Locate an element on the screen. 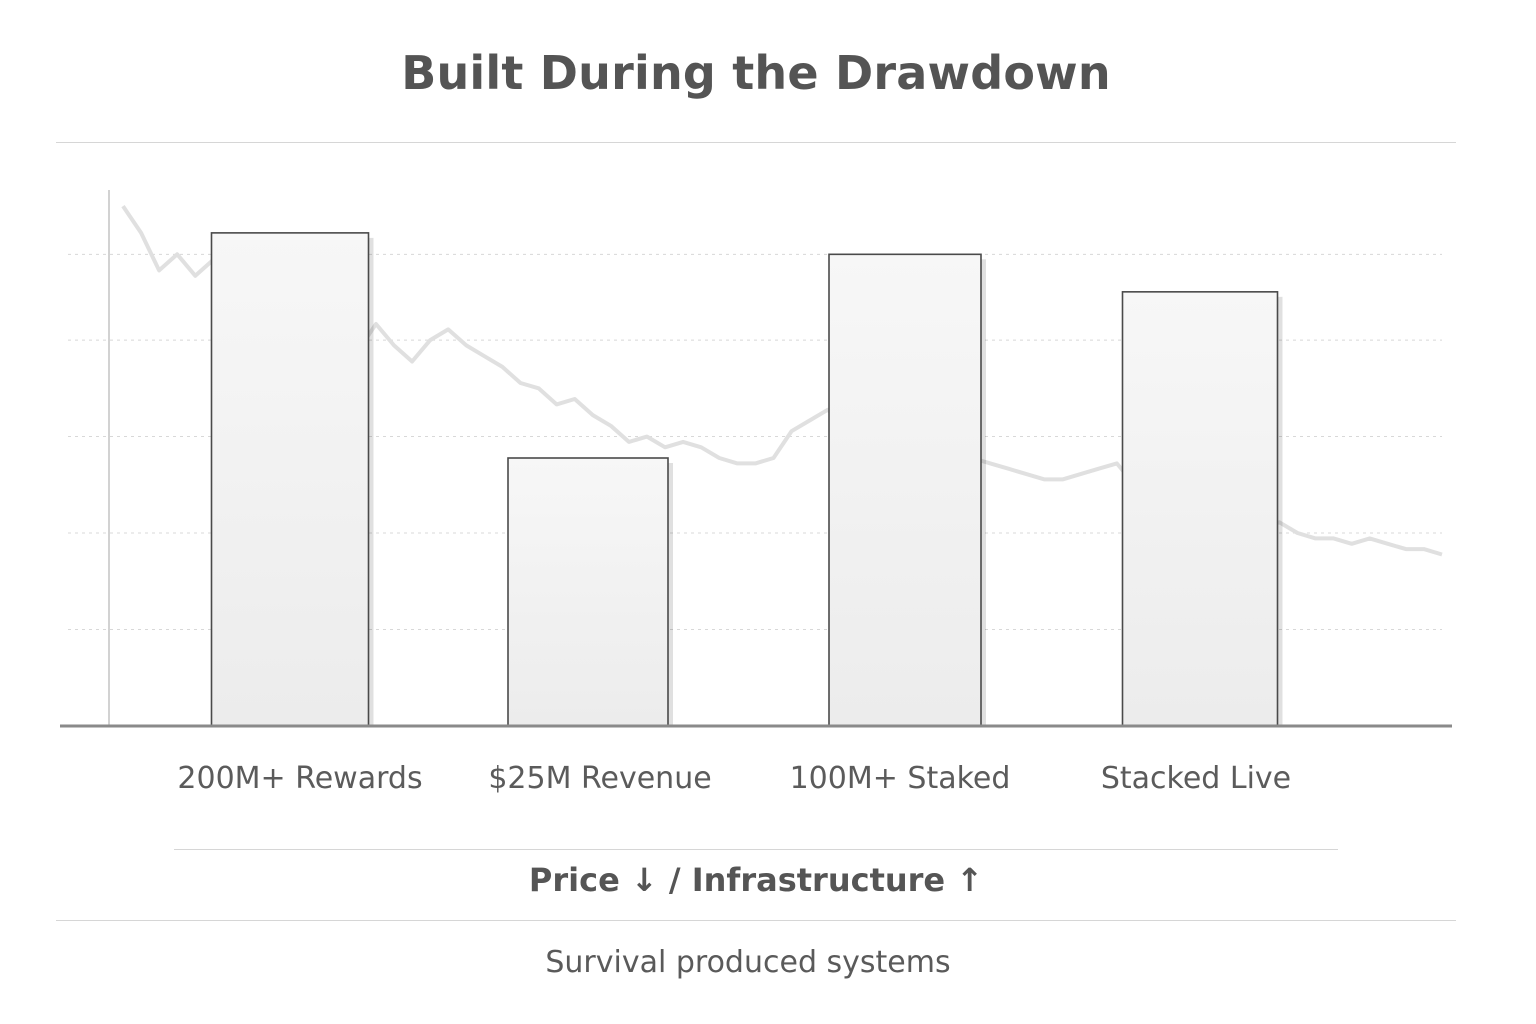 The width and height of the screenshot is (1536, 1024). category-label-stacked-live: Stacked Live is located at coordinates (1196, 778).